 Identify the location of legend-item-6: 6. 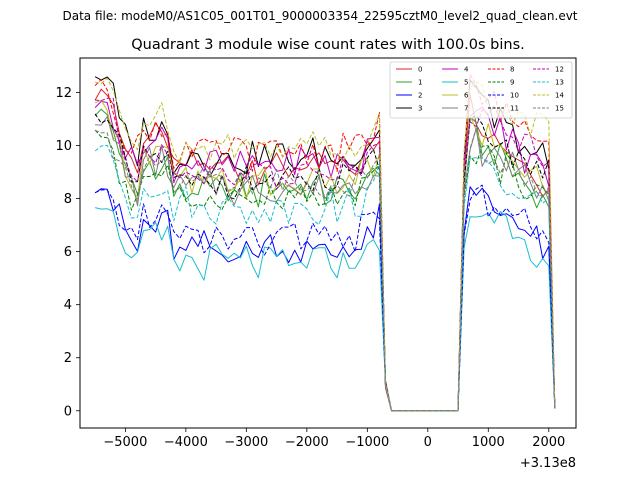
(455, 96).